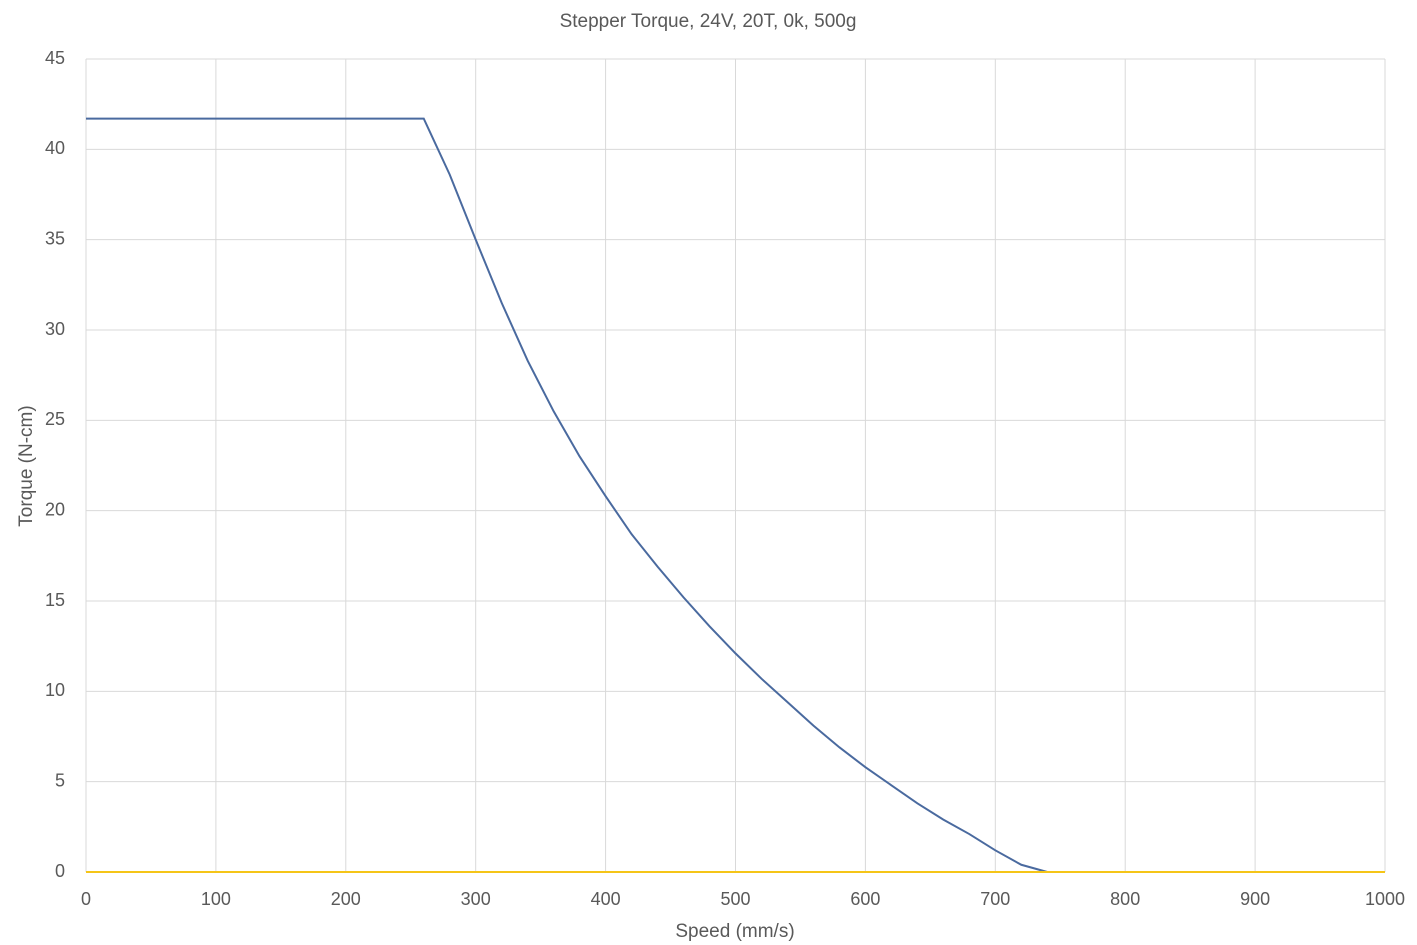  I want to click on x-tick-label: 500, so click(735, 899).